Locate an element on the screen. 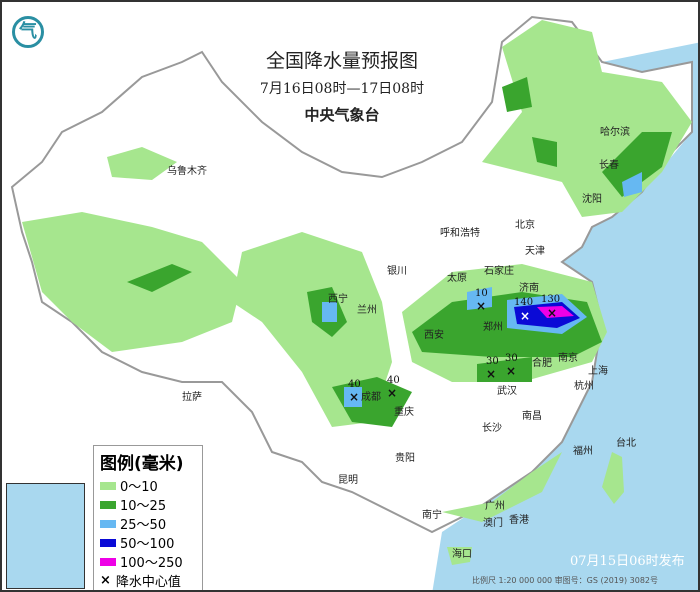  issuer: 中央气象台 is located at coordinates (342, 115).